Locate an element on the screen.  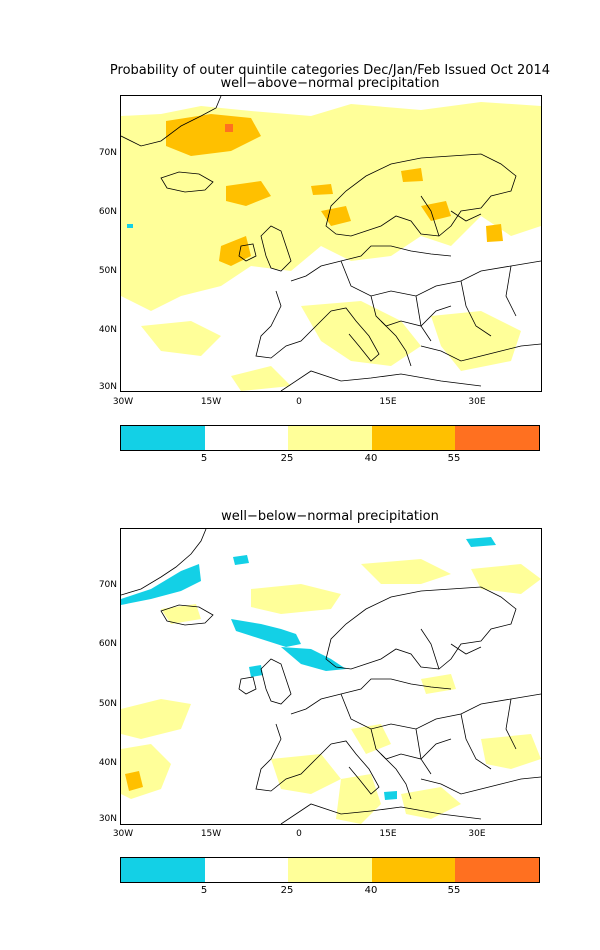
field-cyan is located at coordinates (130, 226).